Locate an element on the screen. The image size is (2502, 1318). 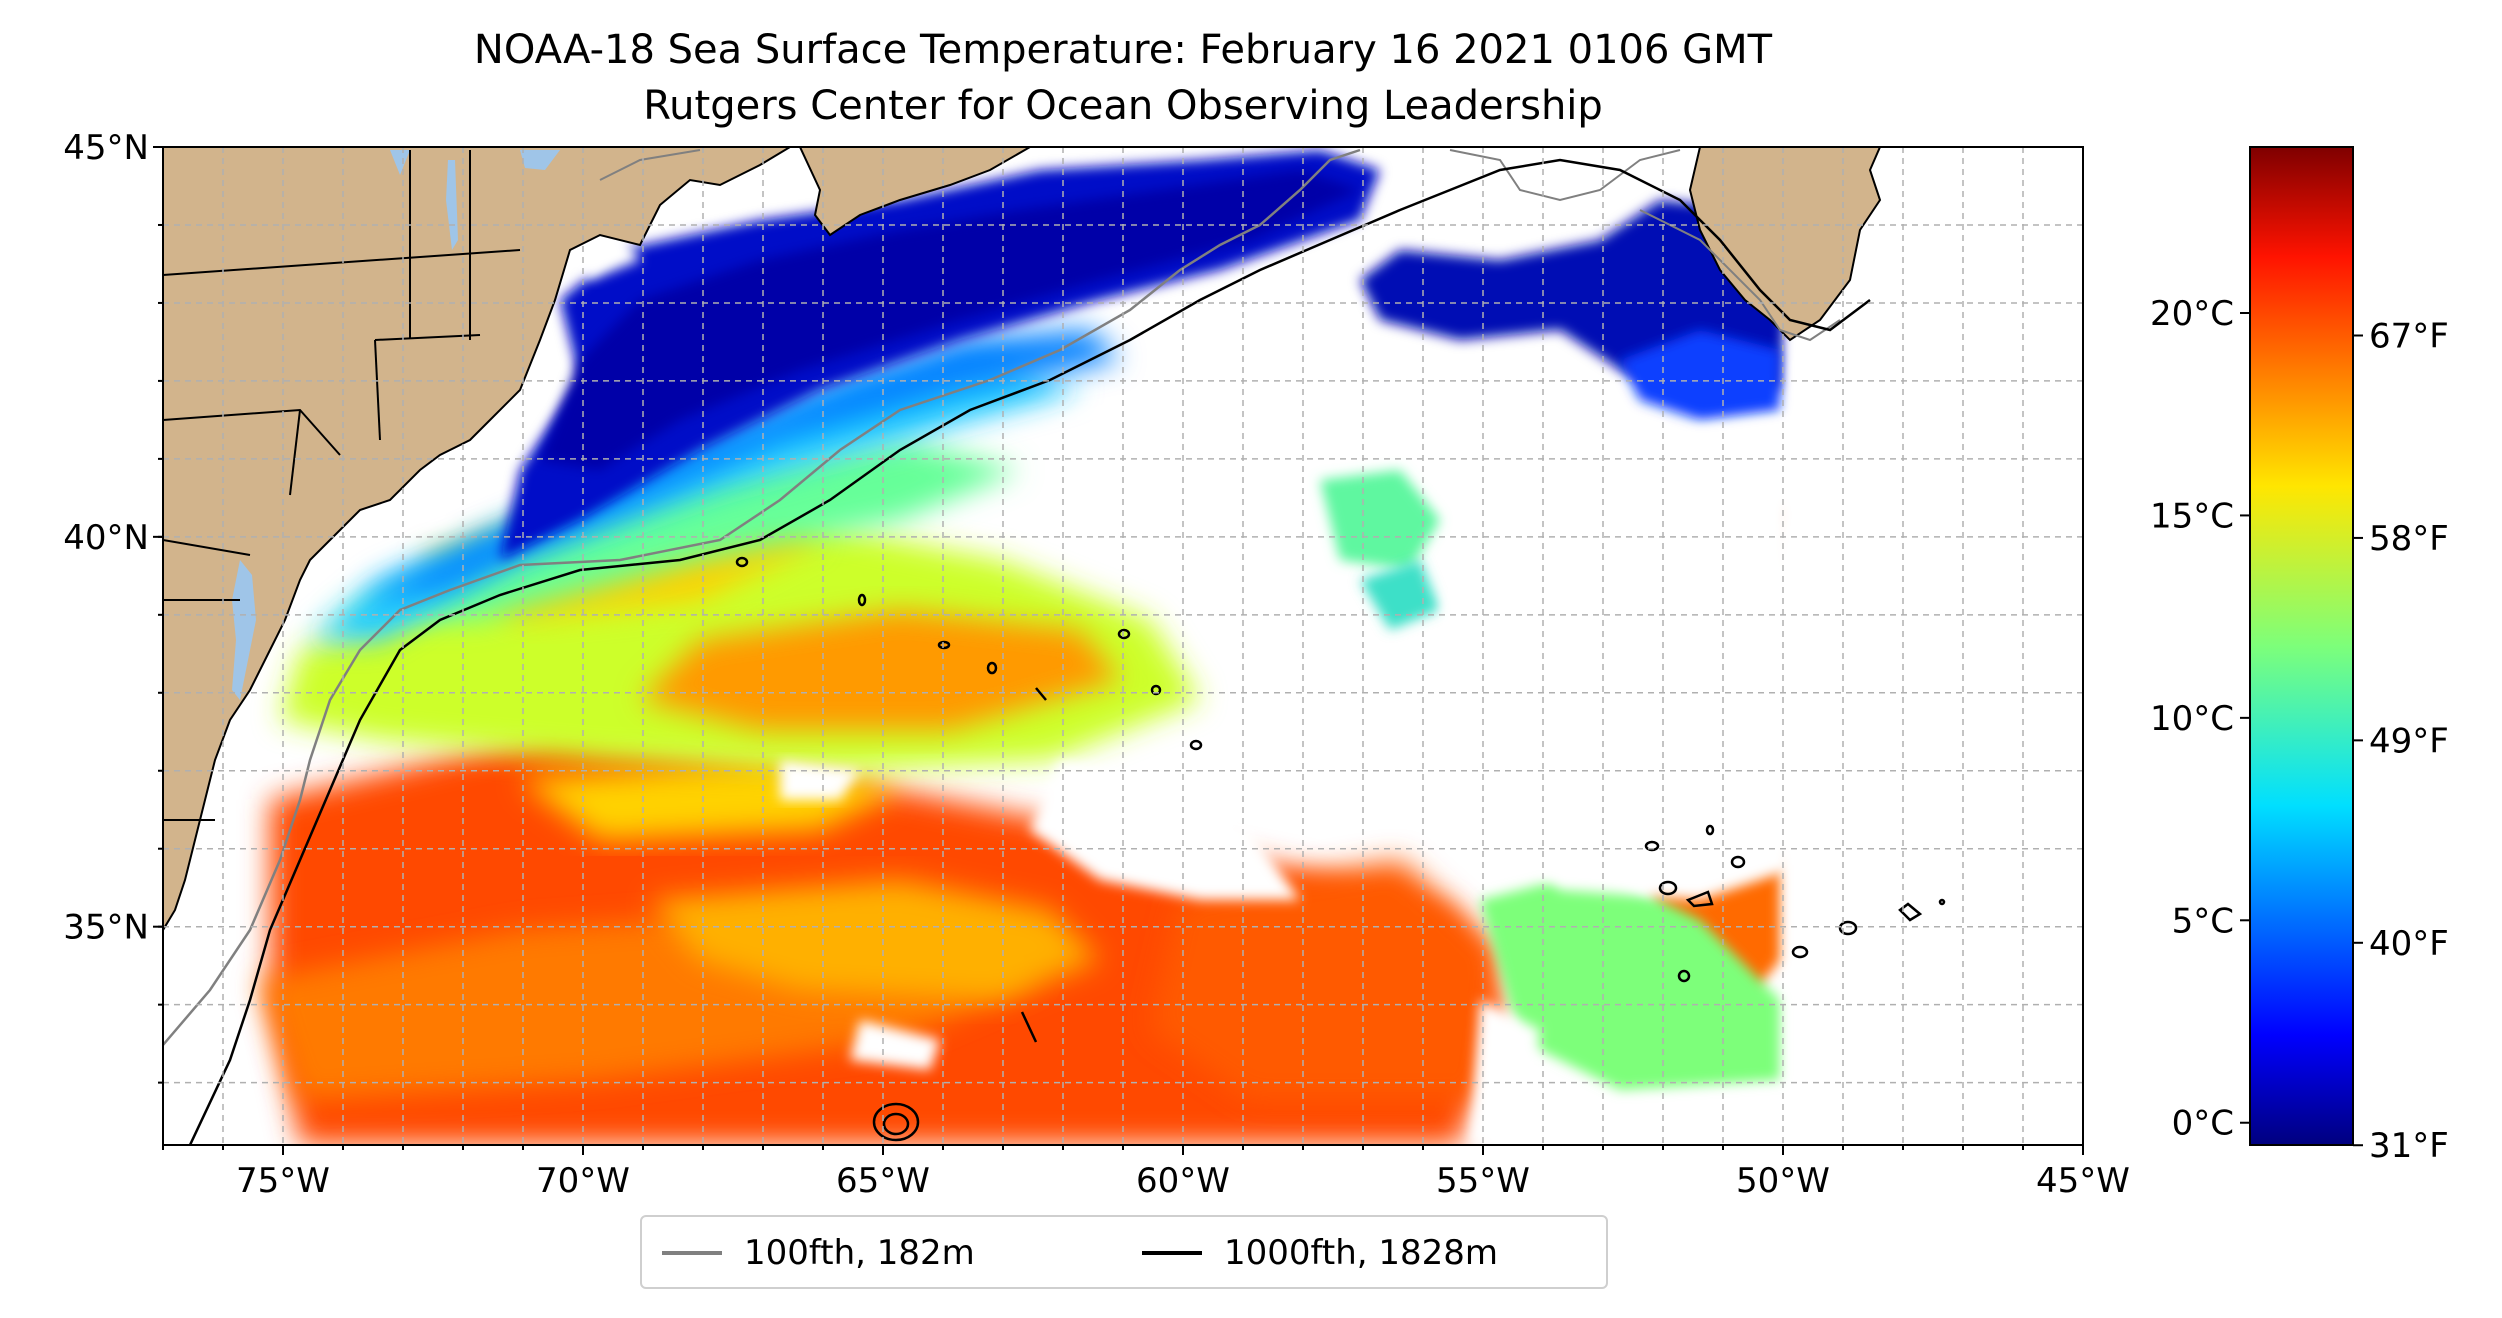
longitude-axis: 75°W 70°W 65°W 60°W 55°W 50°W 45°W is located at coordinates (1146, 1173).